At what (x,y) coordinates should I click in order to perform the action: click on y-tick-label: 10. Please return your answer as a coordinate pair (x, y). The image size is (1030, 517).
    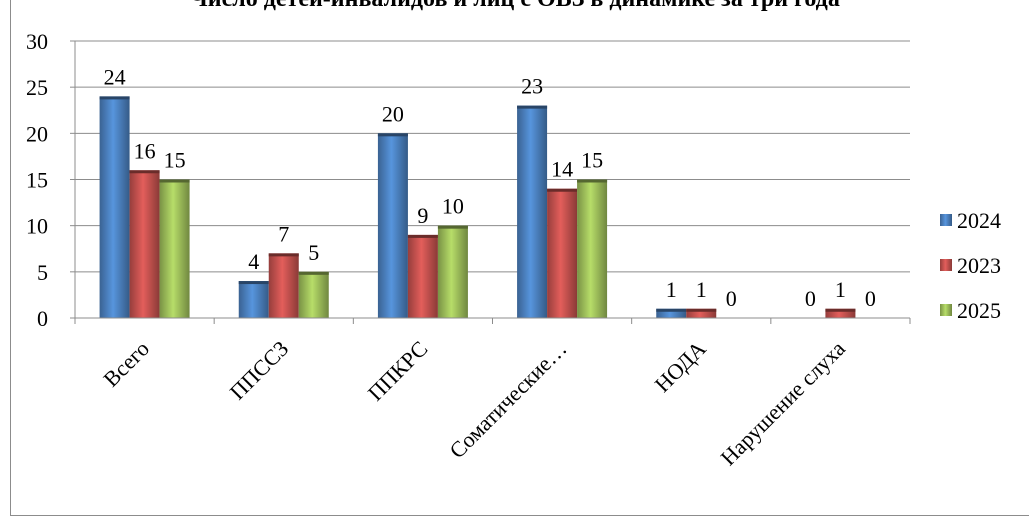
    Looking at the image, I should click on (37, 226).